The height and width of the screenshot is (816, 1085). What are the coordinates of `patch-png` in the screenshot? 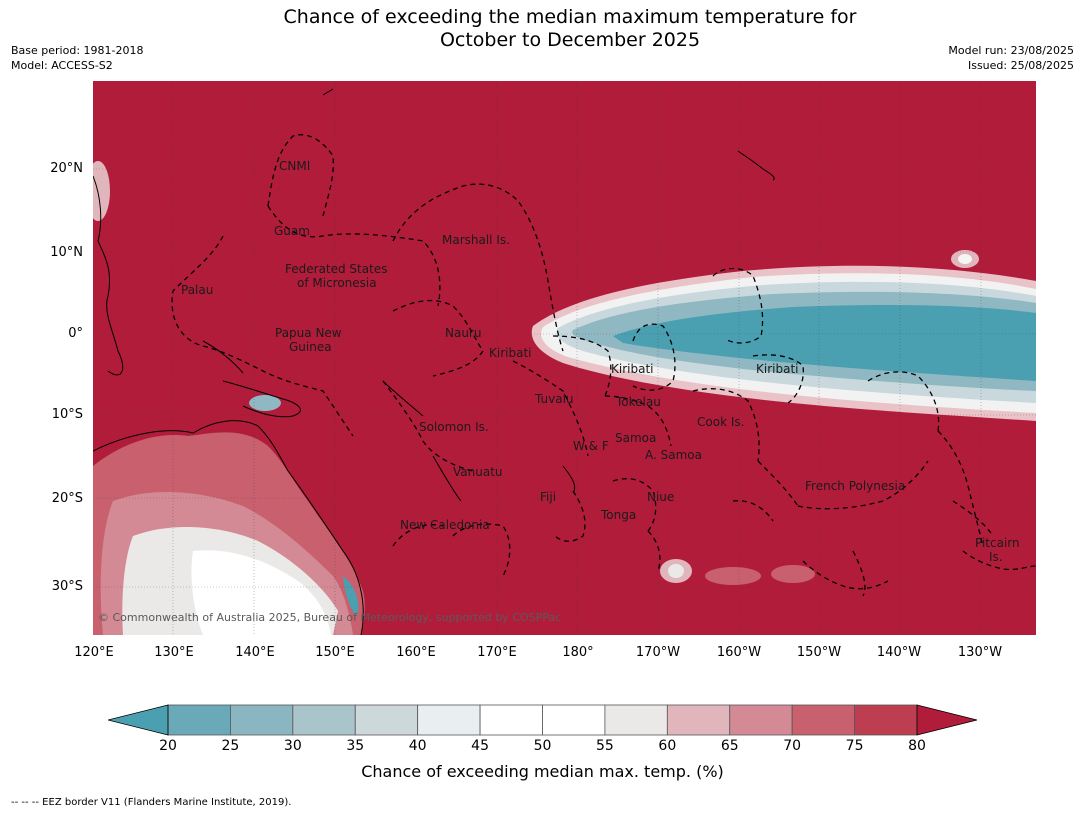 It's located at (265, 403).